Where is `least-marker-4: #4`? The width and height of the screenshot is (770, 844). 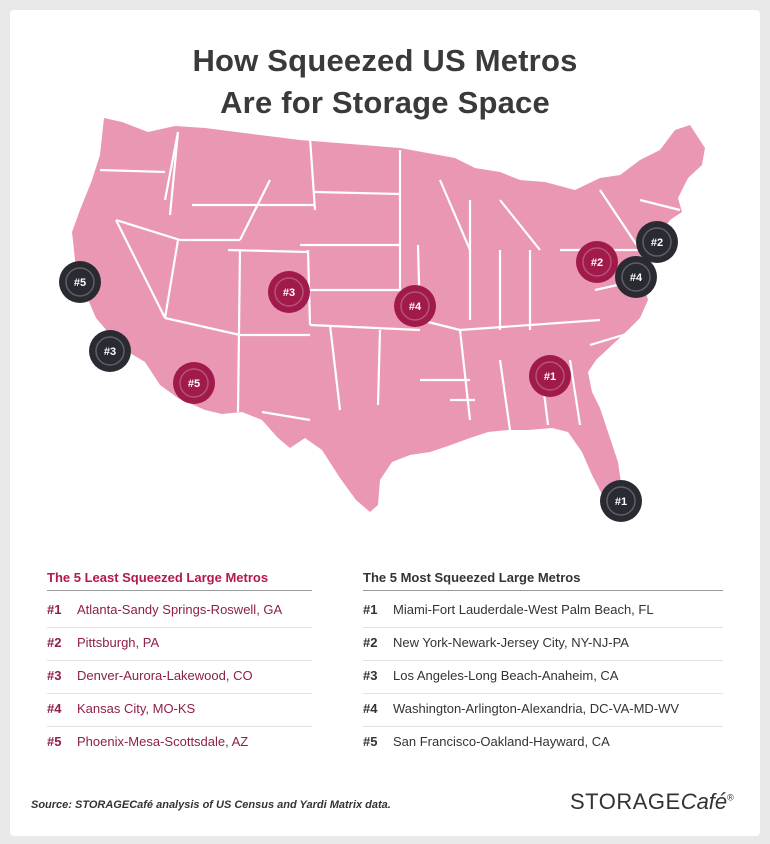 least-marker-4: #4 is located at coordinates (415, 306).